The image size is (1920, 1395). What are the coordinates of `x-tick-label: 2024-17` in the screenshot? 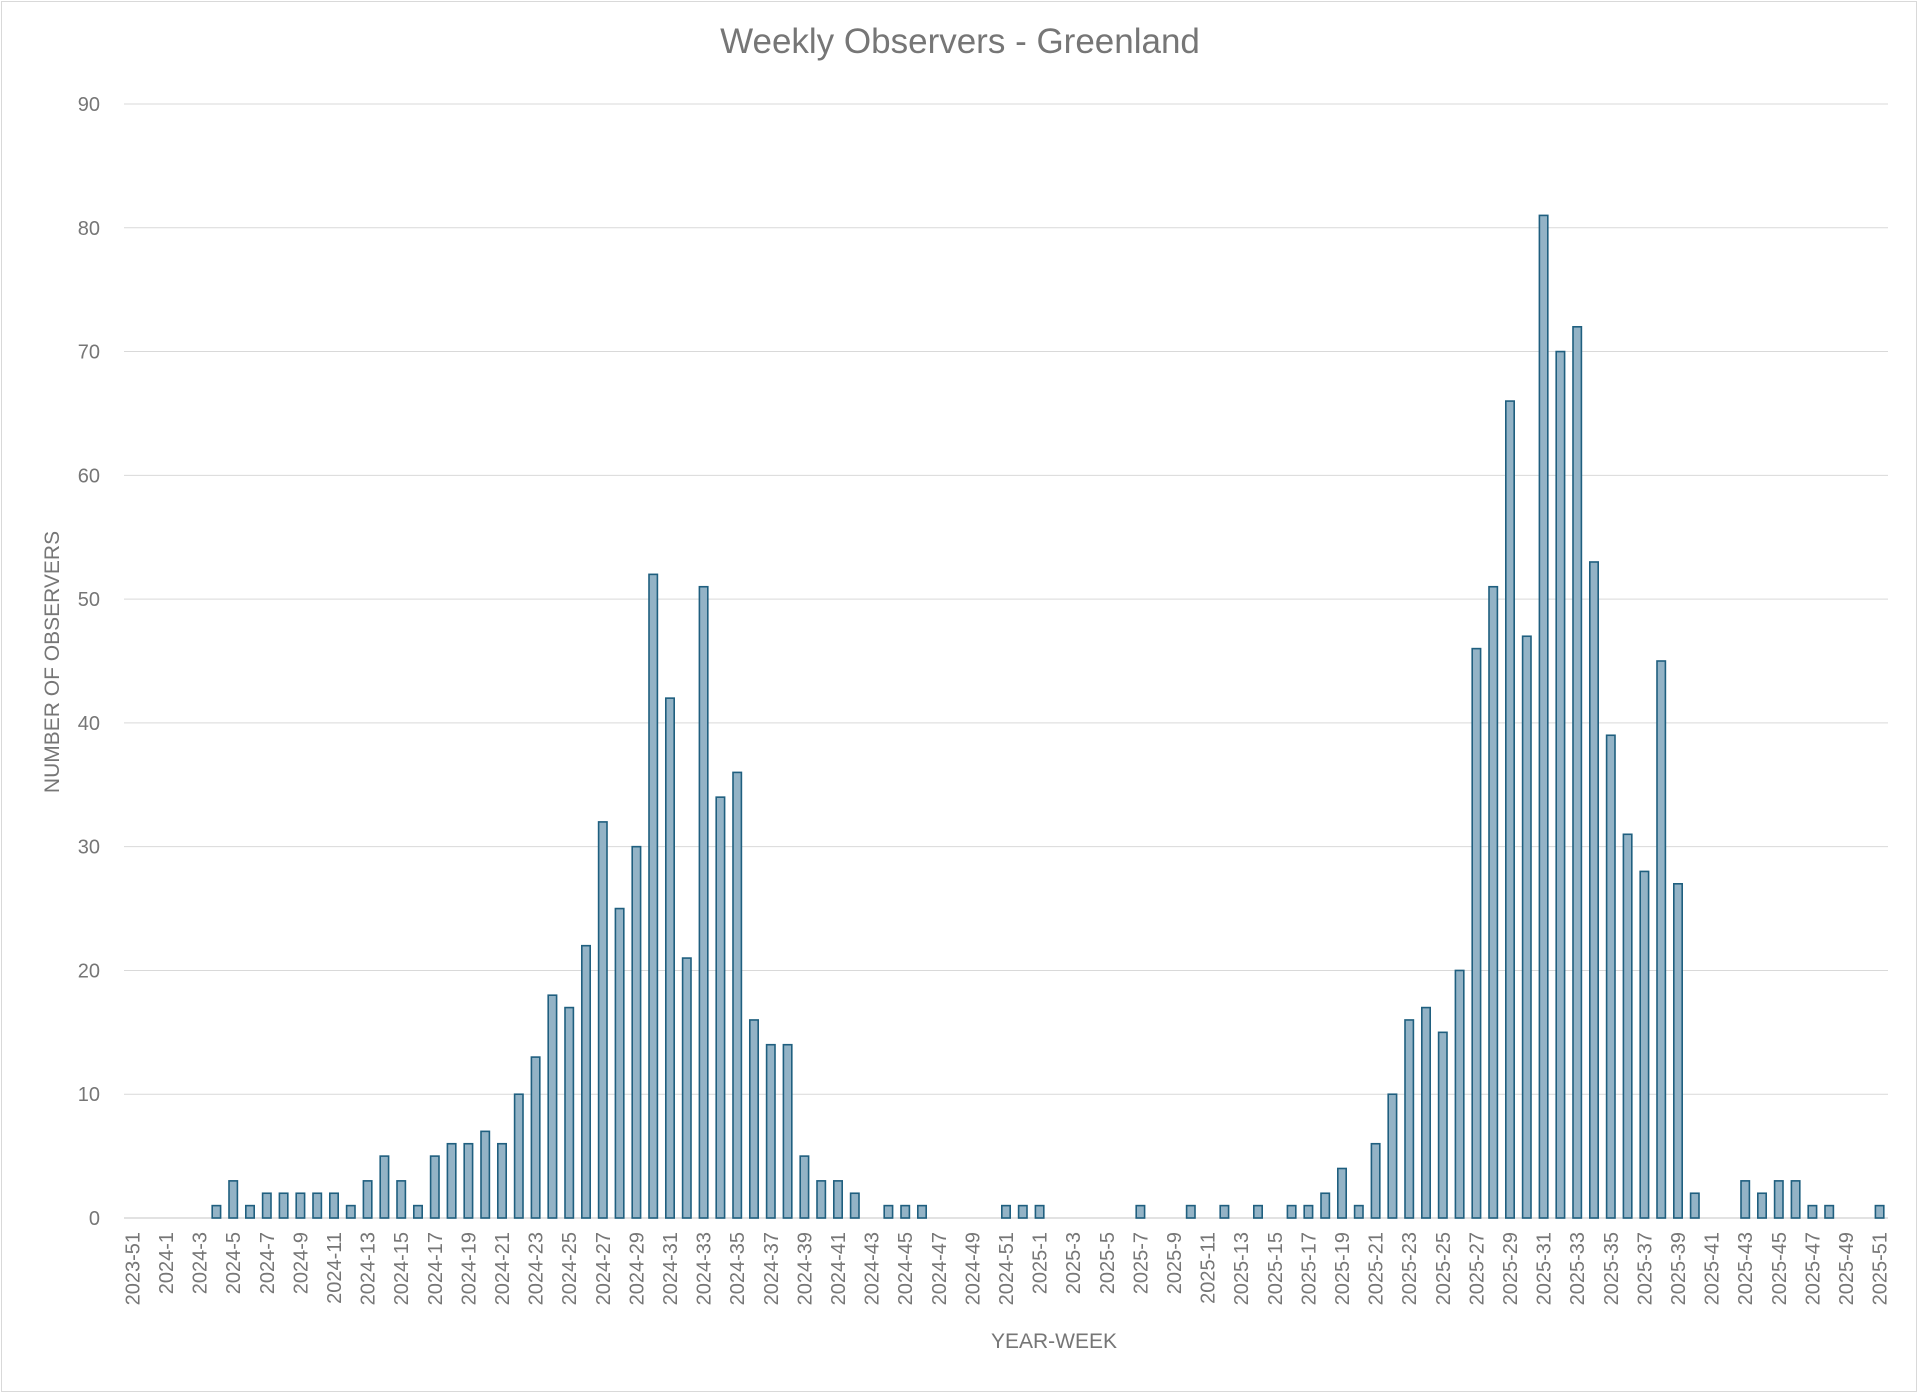 It's located at (436, 1268).